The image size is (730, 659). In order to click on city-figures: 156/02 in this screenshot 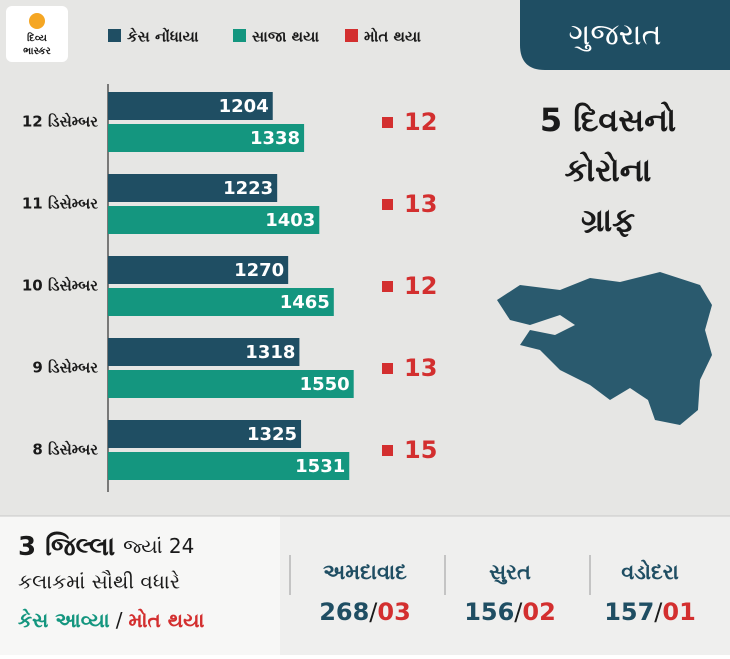, I will do `click(510, 612)`.